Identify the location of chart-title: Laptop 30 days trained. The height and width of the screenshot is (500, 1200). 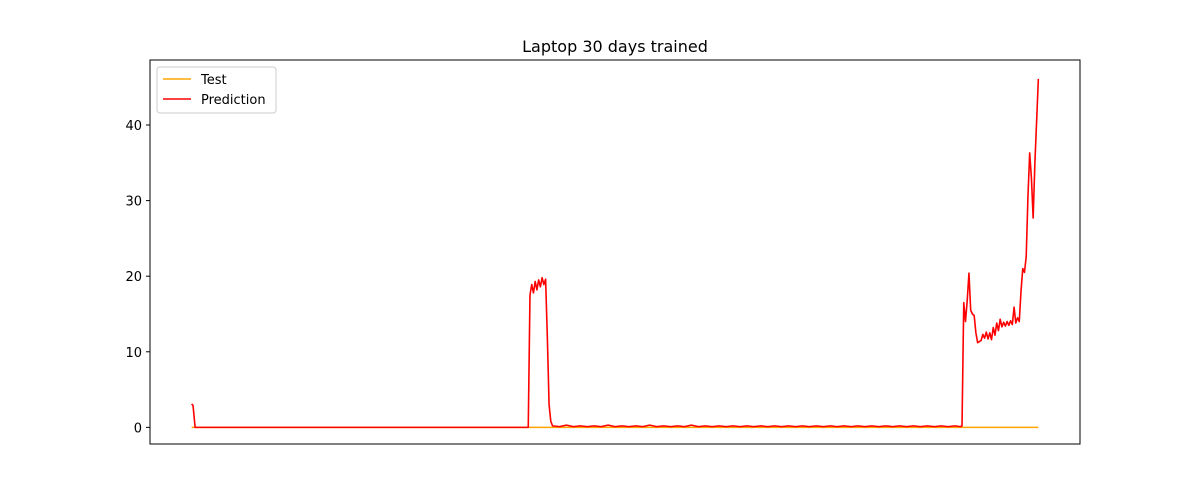
(615, 46).